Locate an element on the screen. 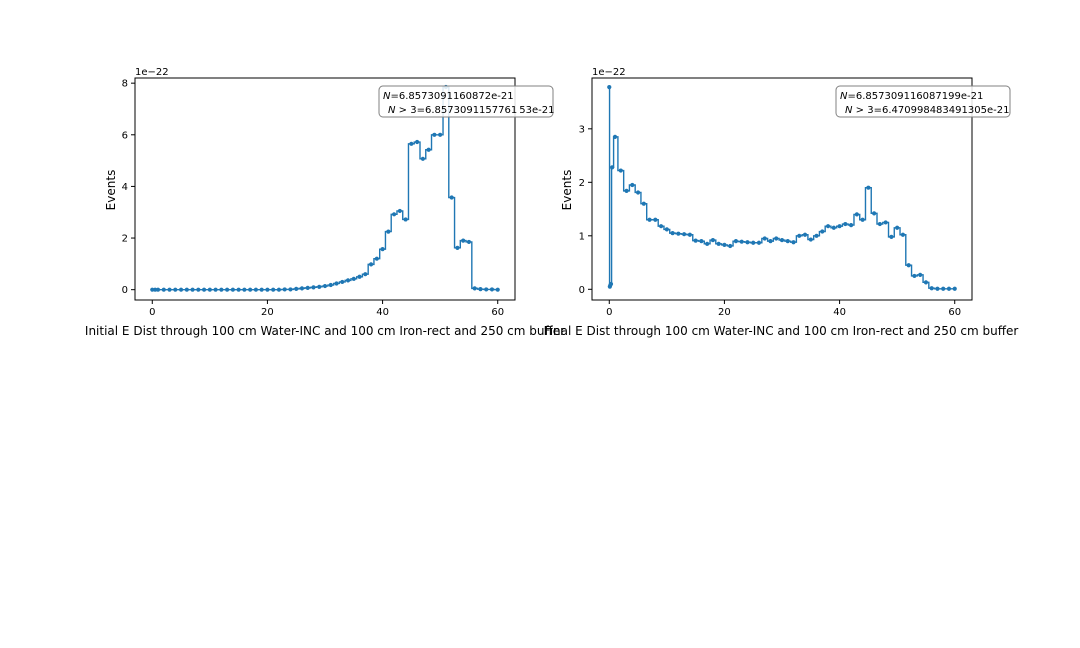 This screenshot has width=1080, height=648. annotation-line-1: N=6.857309116087199e-21 is located at coordinates (911, 96).